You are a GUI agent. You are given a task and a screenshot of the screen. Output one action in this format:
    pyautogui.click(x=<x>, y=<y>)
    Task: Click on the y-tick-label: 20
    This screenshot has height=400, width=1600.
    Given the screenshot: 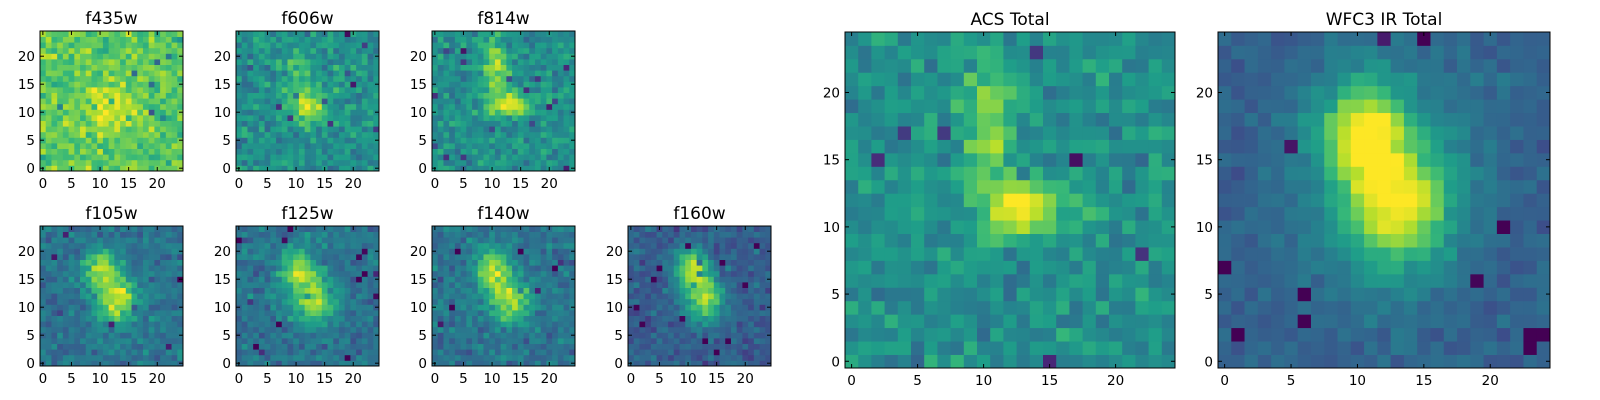 What is the action you would take?
    pyautogui.click(x=418, y=252)
    